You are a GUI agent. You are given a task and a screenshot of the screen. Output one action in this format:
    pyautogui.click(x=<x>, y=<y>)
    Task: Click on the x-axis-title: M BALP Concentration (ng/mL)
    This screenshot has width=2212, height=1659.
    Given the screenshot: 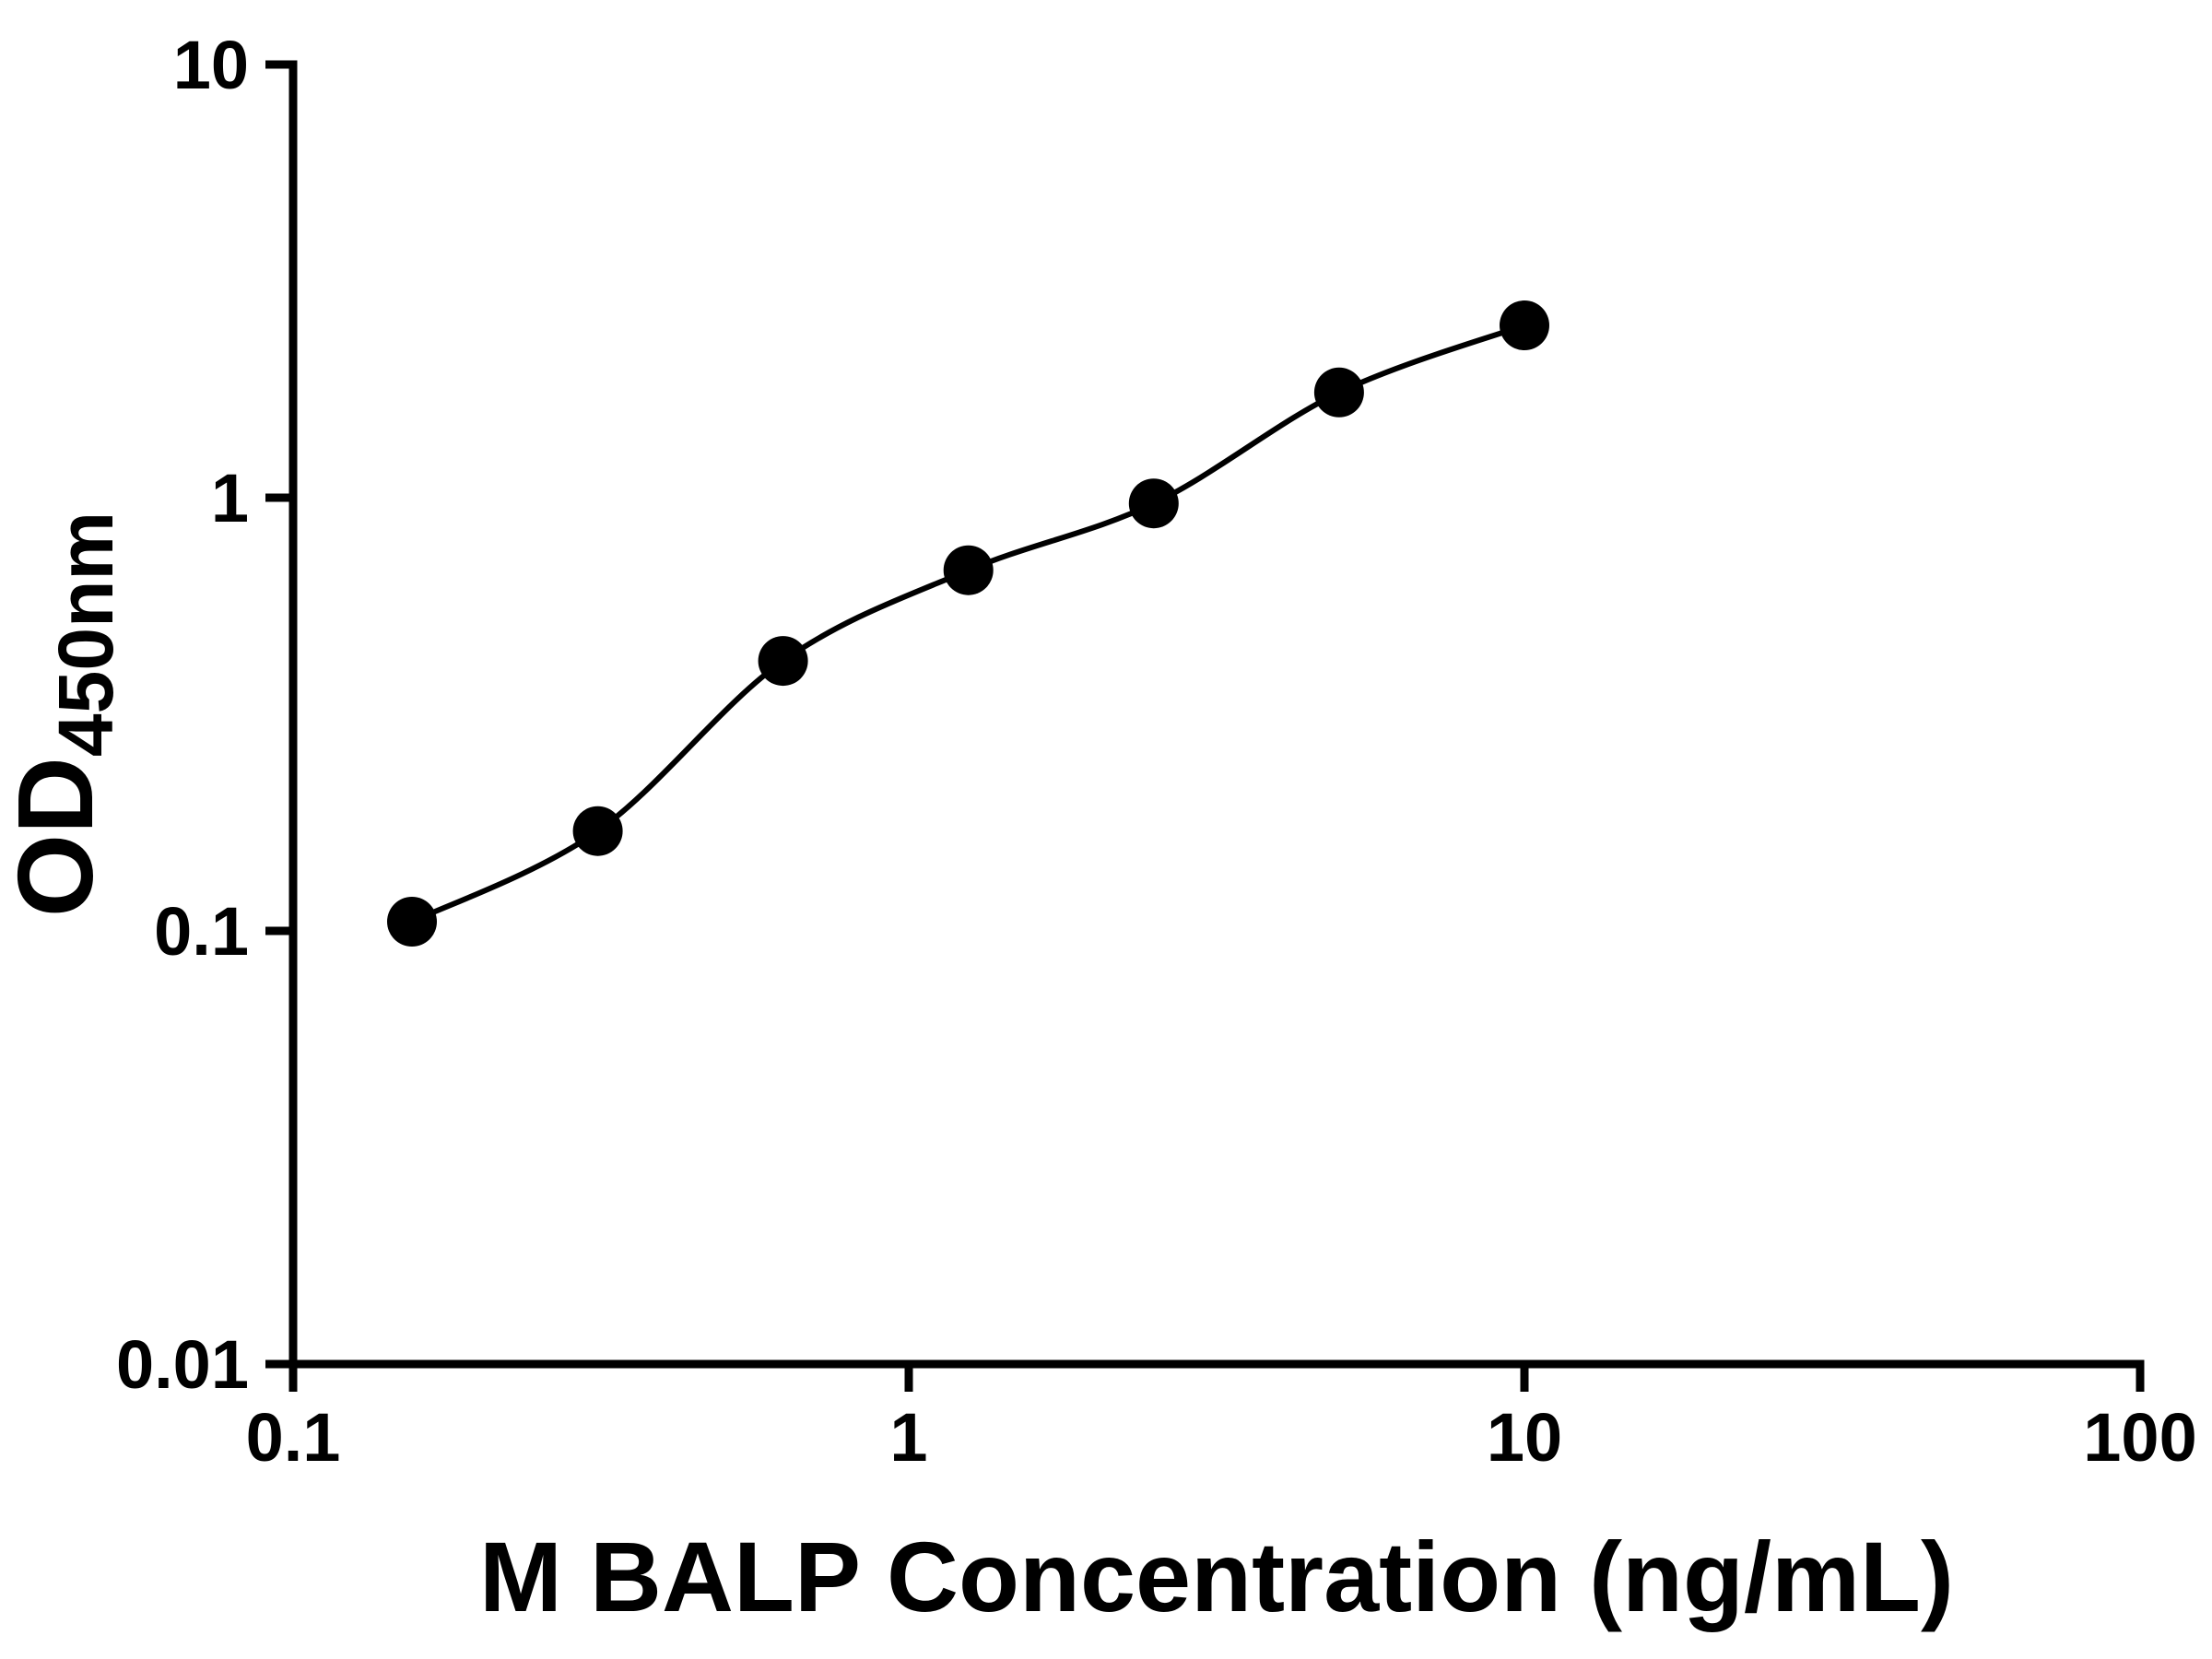 What is the action you would take?
    pyautogui.click(x=1216, y=1576)
    